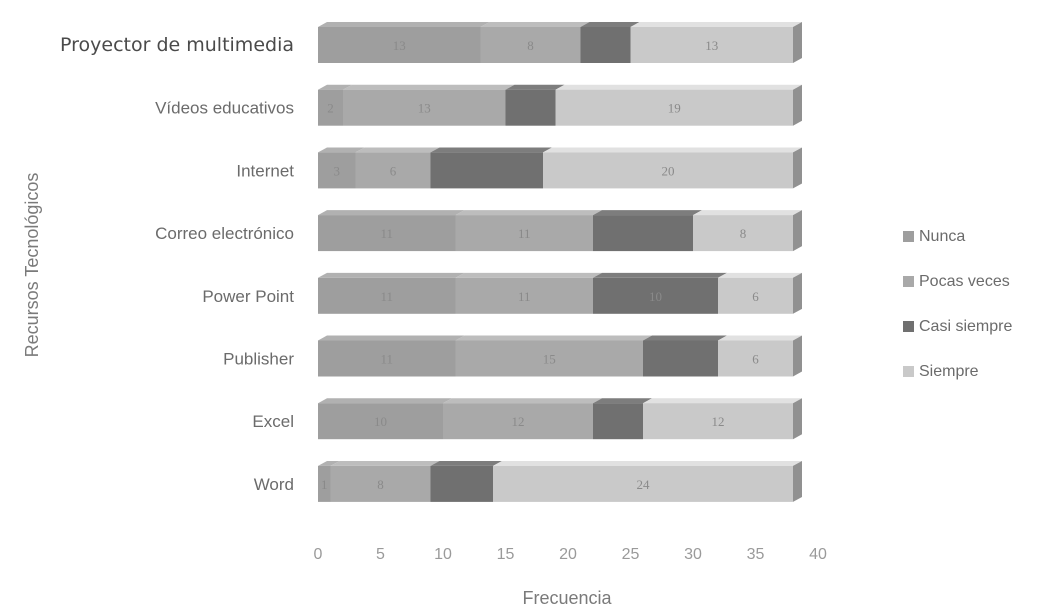  Describe the element at coordinates (224, 233) in the screenshot. I see `category-label: Correo electrónico` at that location.